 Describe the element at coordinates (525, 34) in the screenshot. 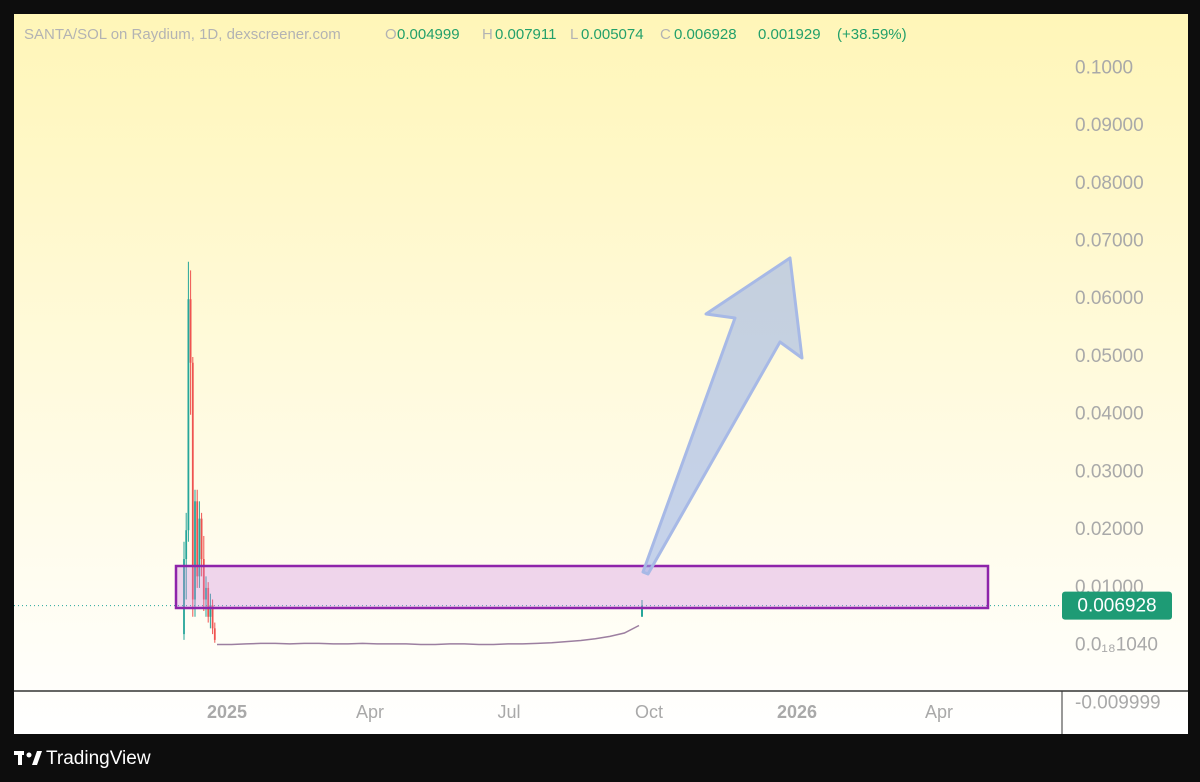

I see `high-value: 0.007911` at that location.